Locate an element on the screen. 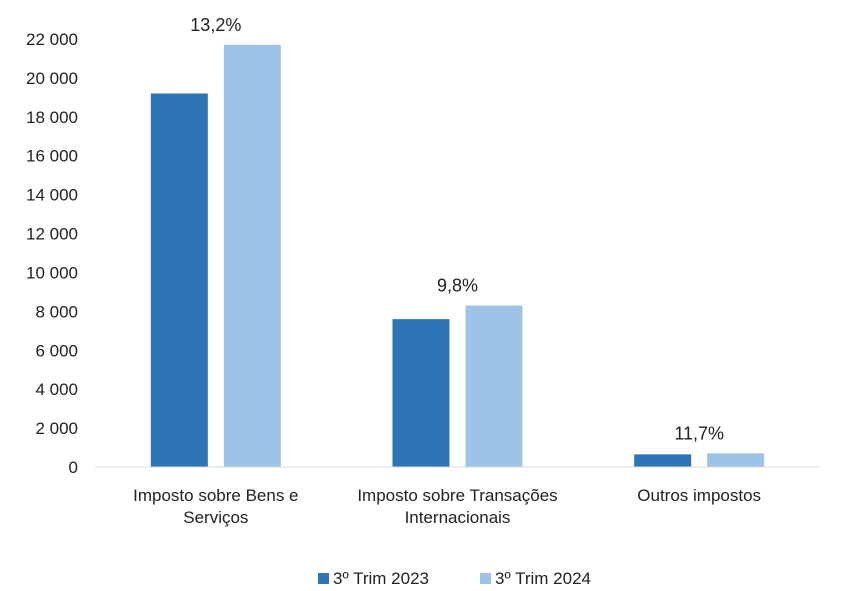 This screenshot has width=842, height=591. x-tick-label: Outros impostos is located at coordinates (699, 495).